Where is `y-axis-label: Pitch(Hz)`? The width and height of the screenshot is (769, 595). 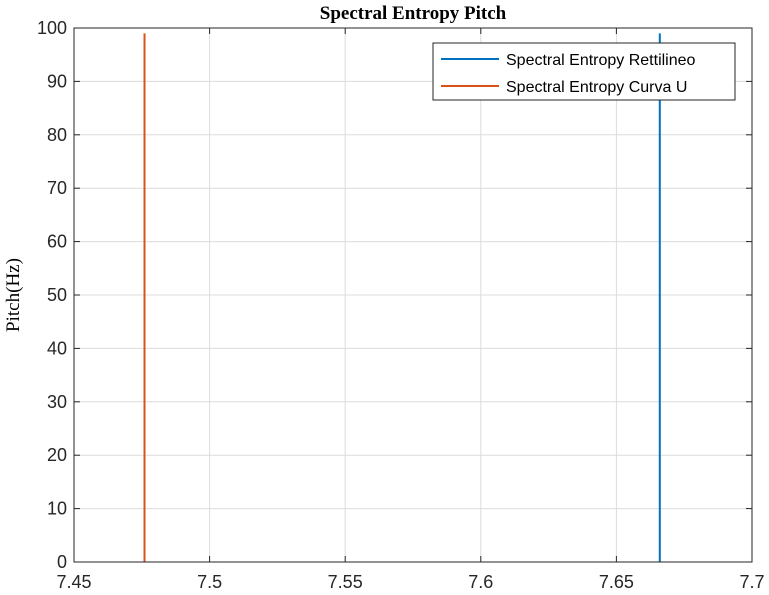 y-axis-label: Pitch(Hz) is located at coordinates (13, 295).